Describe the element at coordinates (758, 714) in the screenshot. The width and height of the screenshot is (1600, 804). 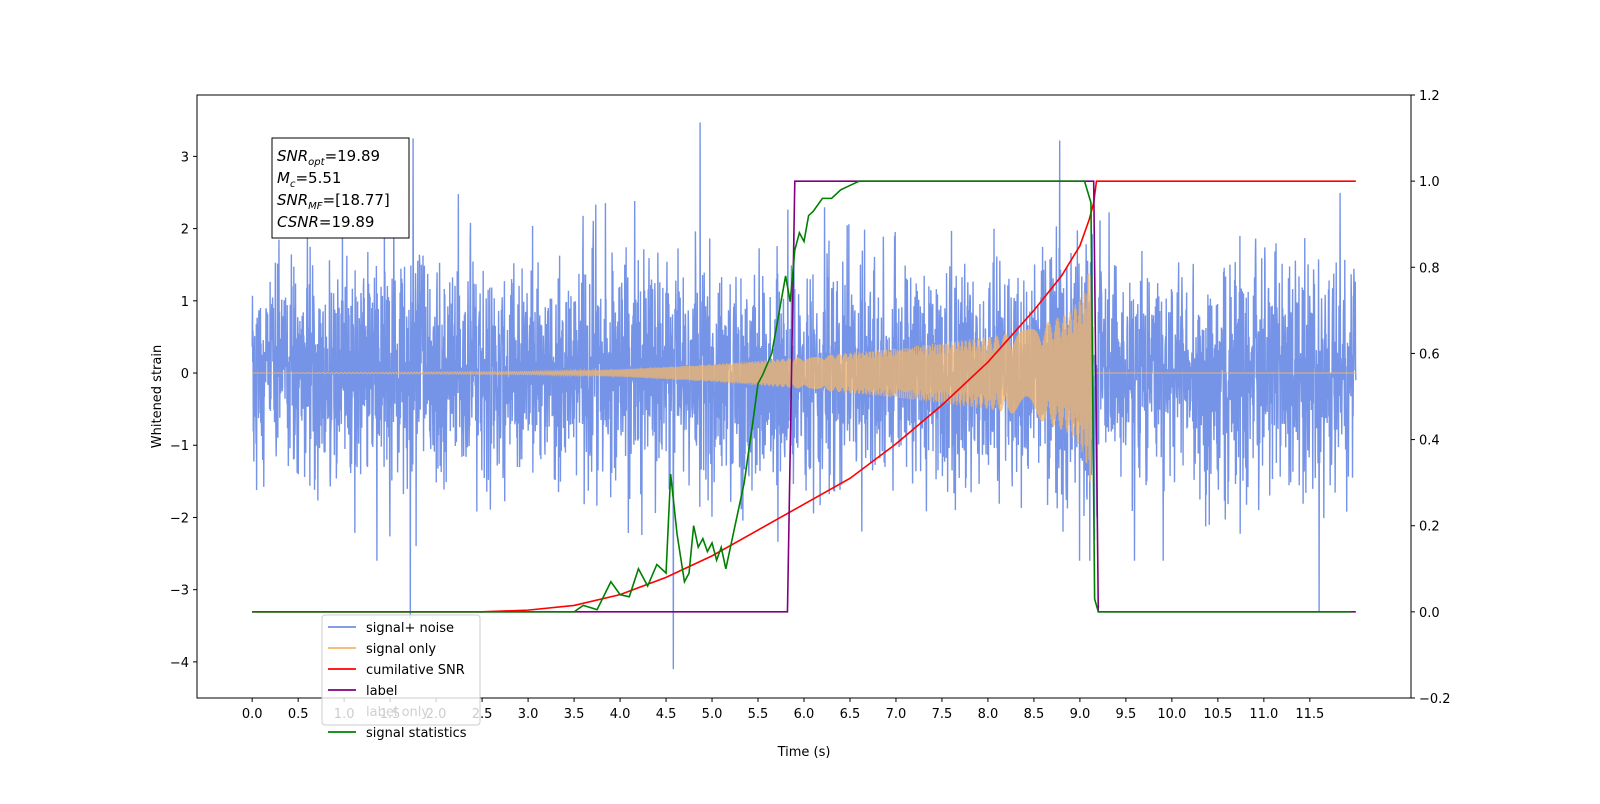
I see `x-tick-label: 5.5` at that location.